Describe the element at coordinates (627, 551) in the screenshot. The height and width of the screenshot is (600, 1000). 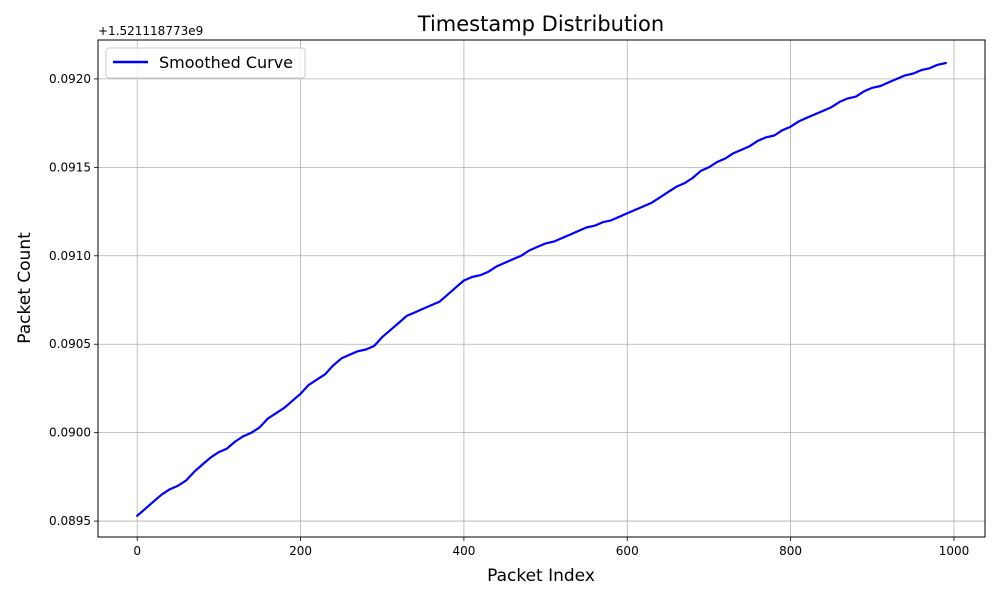
I see `x-tick-label: 600` at that location.